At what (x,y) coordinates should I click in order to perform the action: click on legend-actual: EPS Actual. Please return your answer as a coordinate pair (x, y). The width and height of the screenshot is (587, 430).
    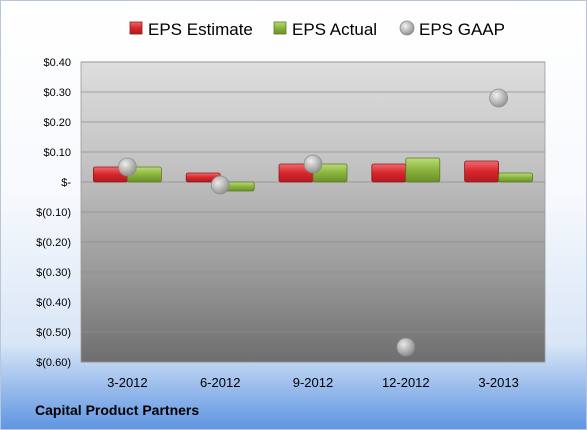
    Looking at the image, I should click on (325, 29).